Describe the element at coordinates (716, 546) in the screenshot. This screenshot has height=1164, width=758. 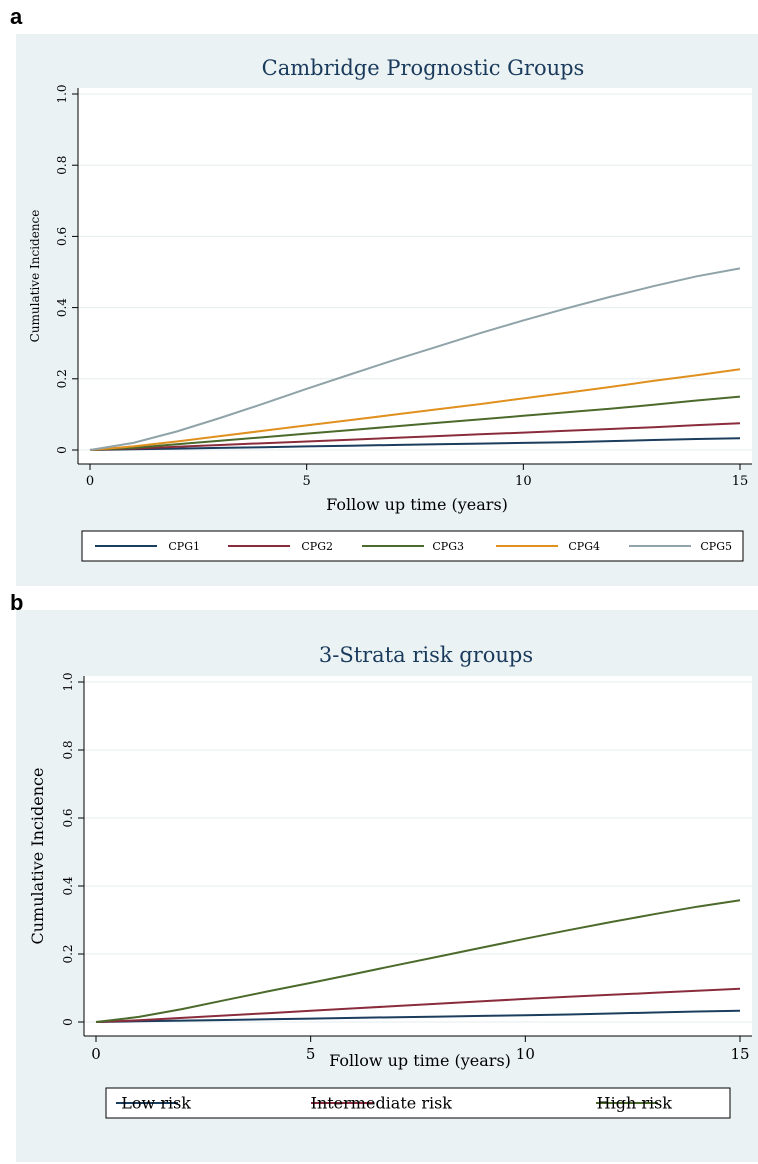
I see `panel-a-legend-label-cpg5: CPG5` at that location.